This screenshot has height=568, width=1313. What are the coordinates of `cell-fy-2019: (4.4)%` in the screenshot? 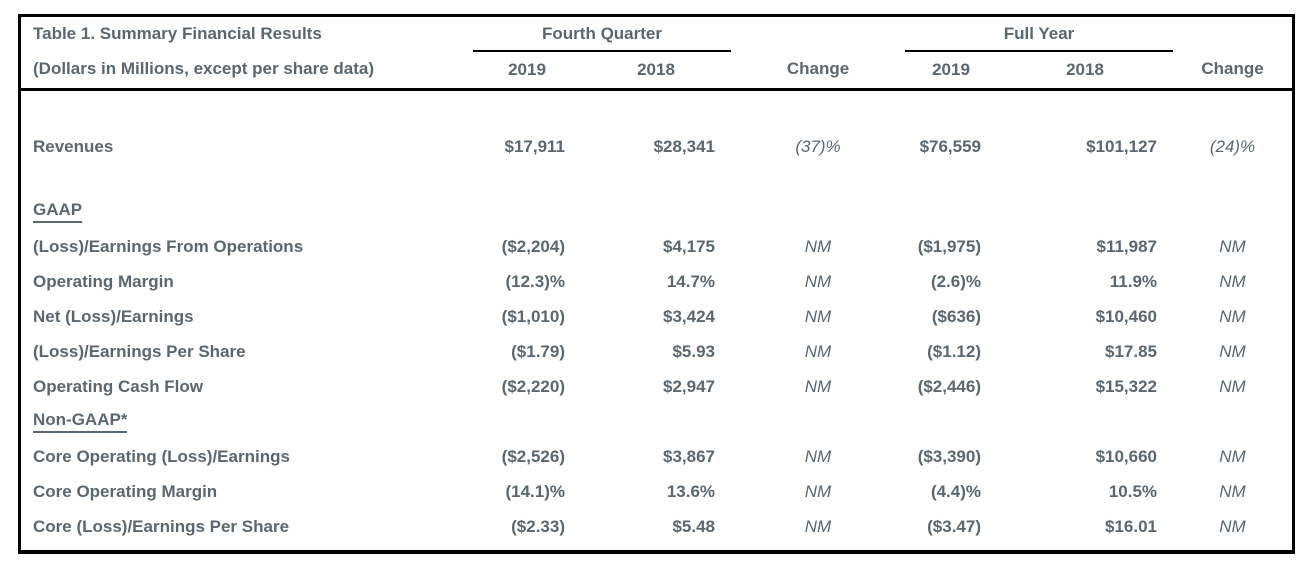 It's located at (956, 491).